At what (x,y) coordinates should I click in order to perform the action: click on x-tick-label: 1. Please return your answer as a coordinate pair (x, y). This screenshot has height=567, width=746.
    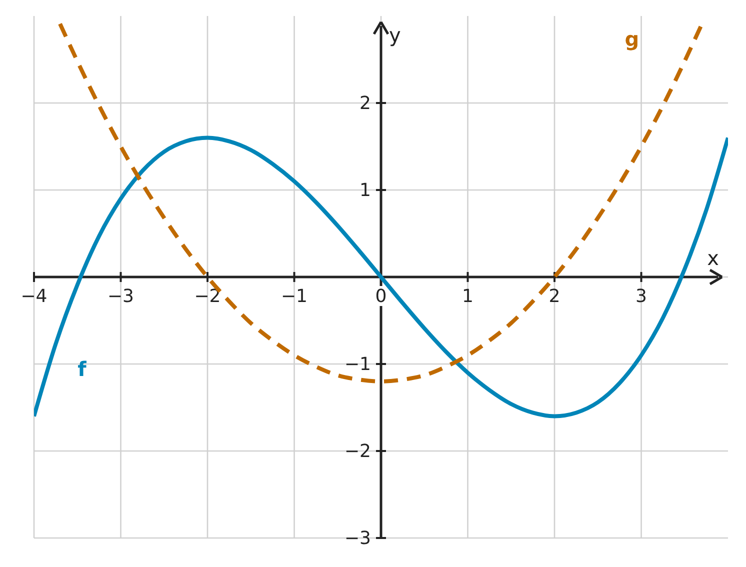
    Looking at the image, I should click on (468, 296).